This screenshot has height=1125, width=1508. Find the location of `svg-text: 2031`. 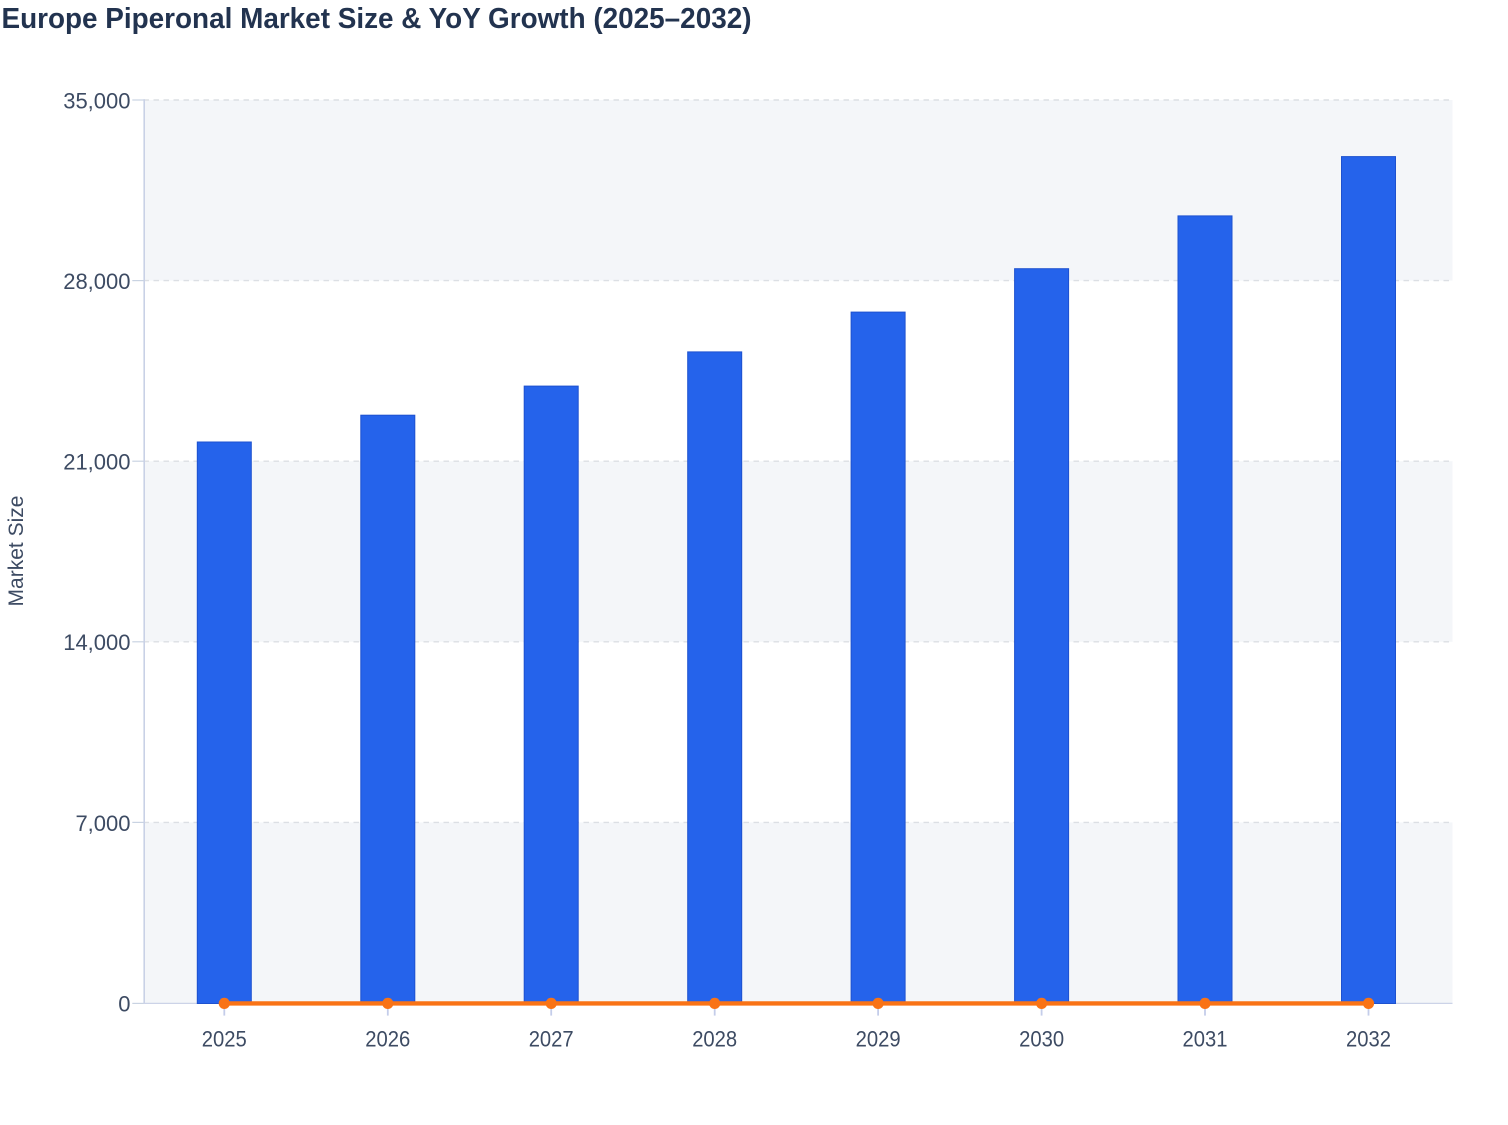

svg-text: 2031 is located at coordinates (1205, 1039).